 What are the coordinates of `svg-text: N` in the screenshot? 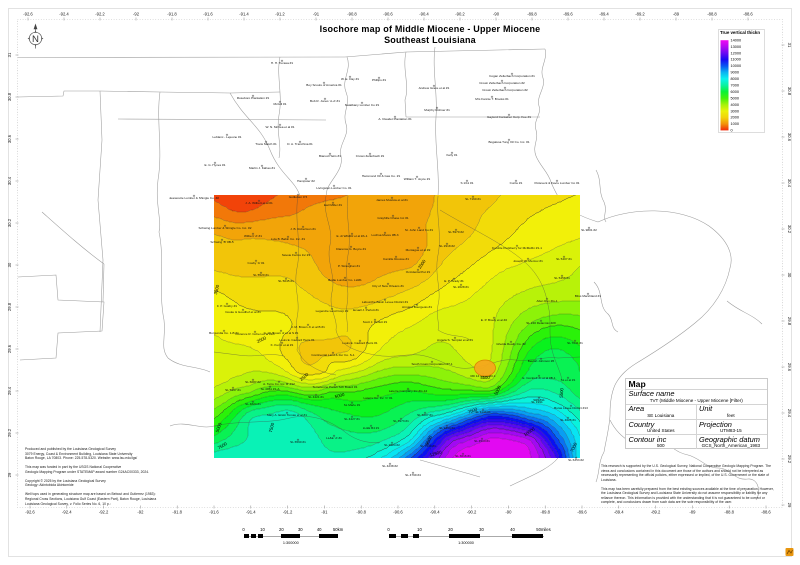 It's located at (35, 39).